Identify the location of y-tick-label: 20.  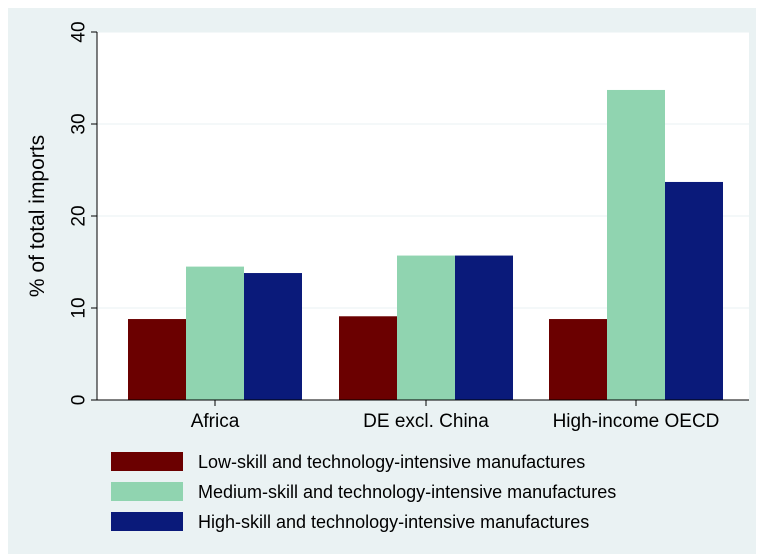
(79, 215).